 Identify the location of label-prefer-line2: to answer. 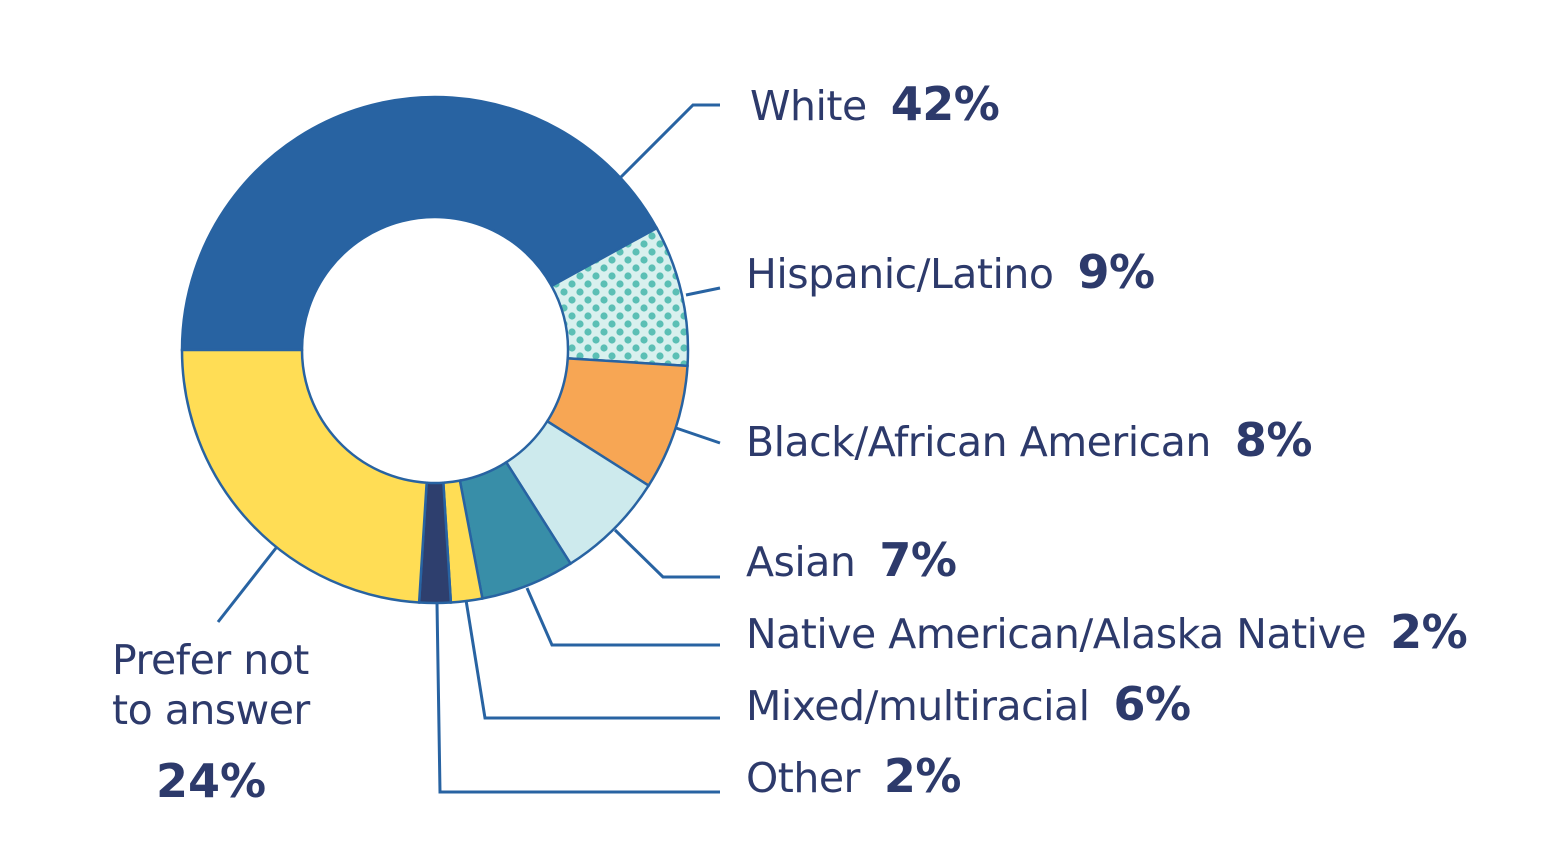
(211, 710).